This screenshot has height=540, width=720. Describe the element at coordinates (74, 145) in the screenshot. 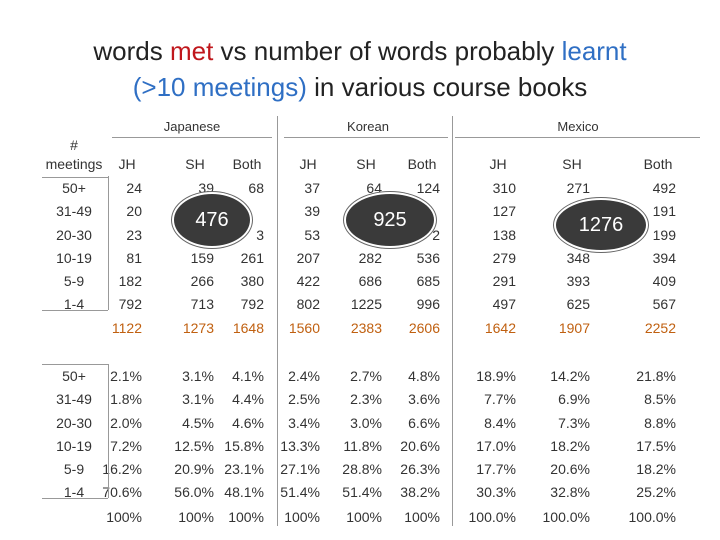

I see `row-header-hash: #` at that location.